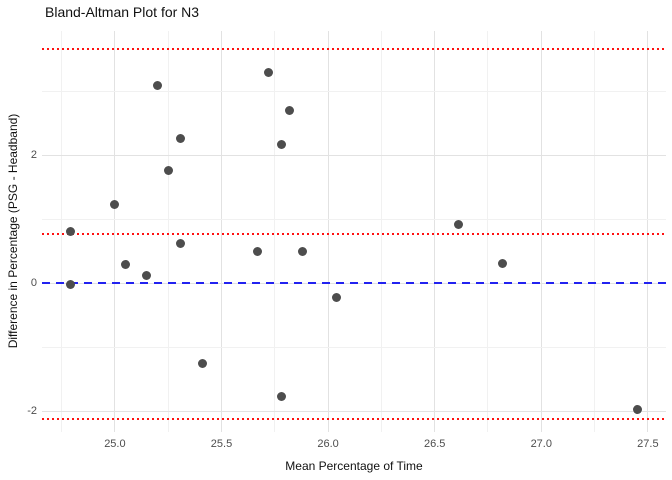 This screenshot has height=480, width=672. I want to click on x-tick-label: 27.0, so click(541, 444).